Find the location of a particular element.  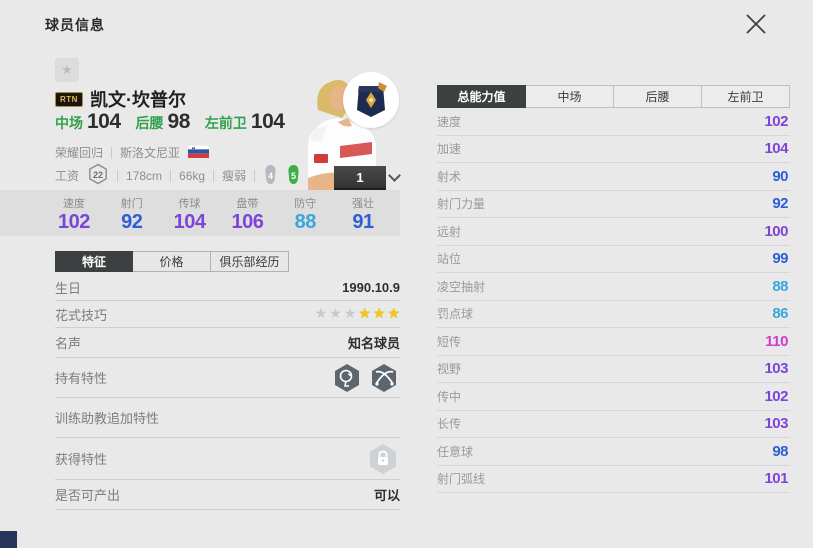

close-icon is located at coordinates (756, 24).